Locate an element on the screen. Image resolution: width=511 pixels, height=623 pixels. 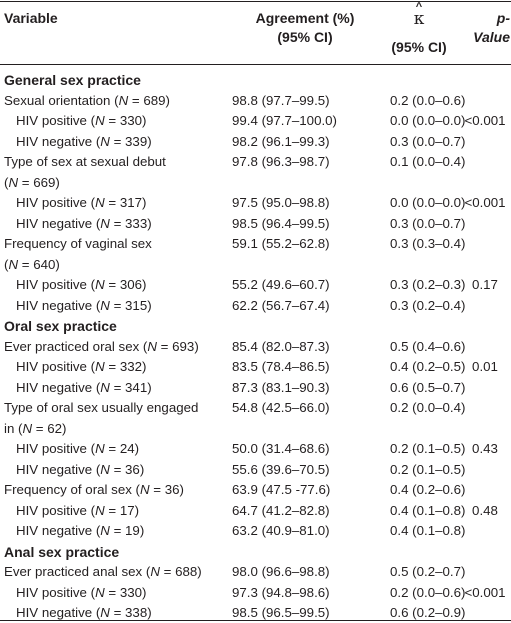
variable-label: Frequency of vaginal sex is located at coordinates (78, 244).